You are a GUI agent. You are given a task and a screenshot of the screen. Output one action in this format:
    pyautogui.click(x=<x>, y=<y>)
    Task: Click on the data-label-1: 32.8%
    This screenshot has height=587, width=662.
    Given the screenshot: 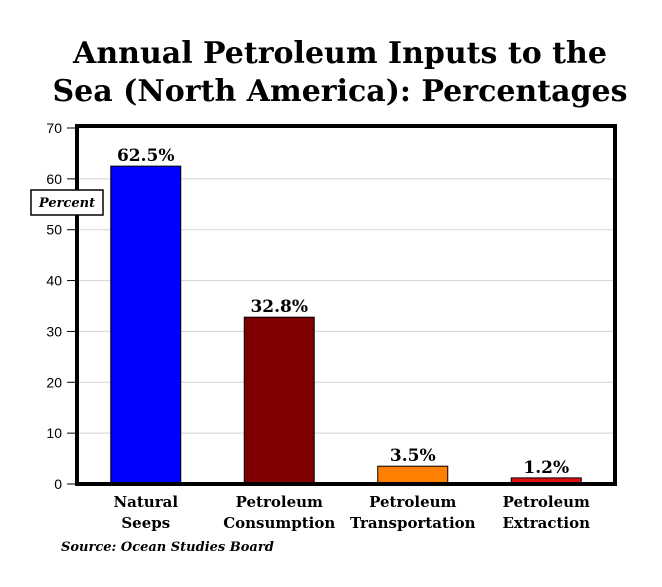 What is the action you would take?
    pyautogui.click(x=279, y=307)
    